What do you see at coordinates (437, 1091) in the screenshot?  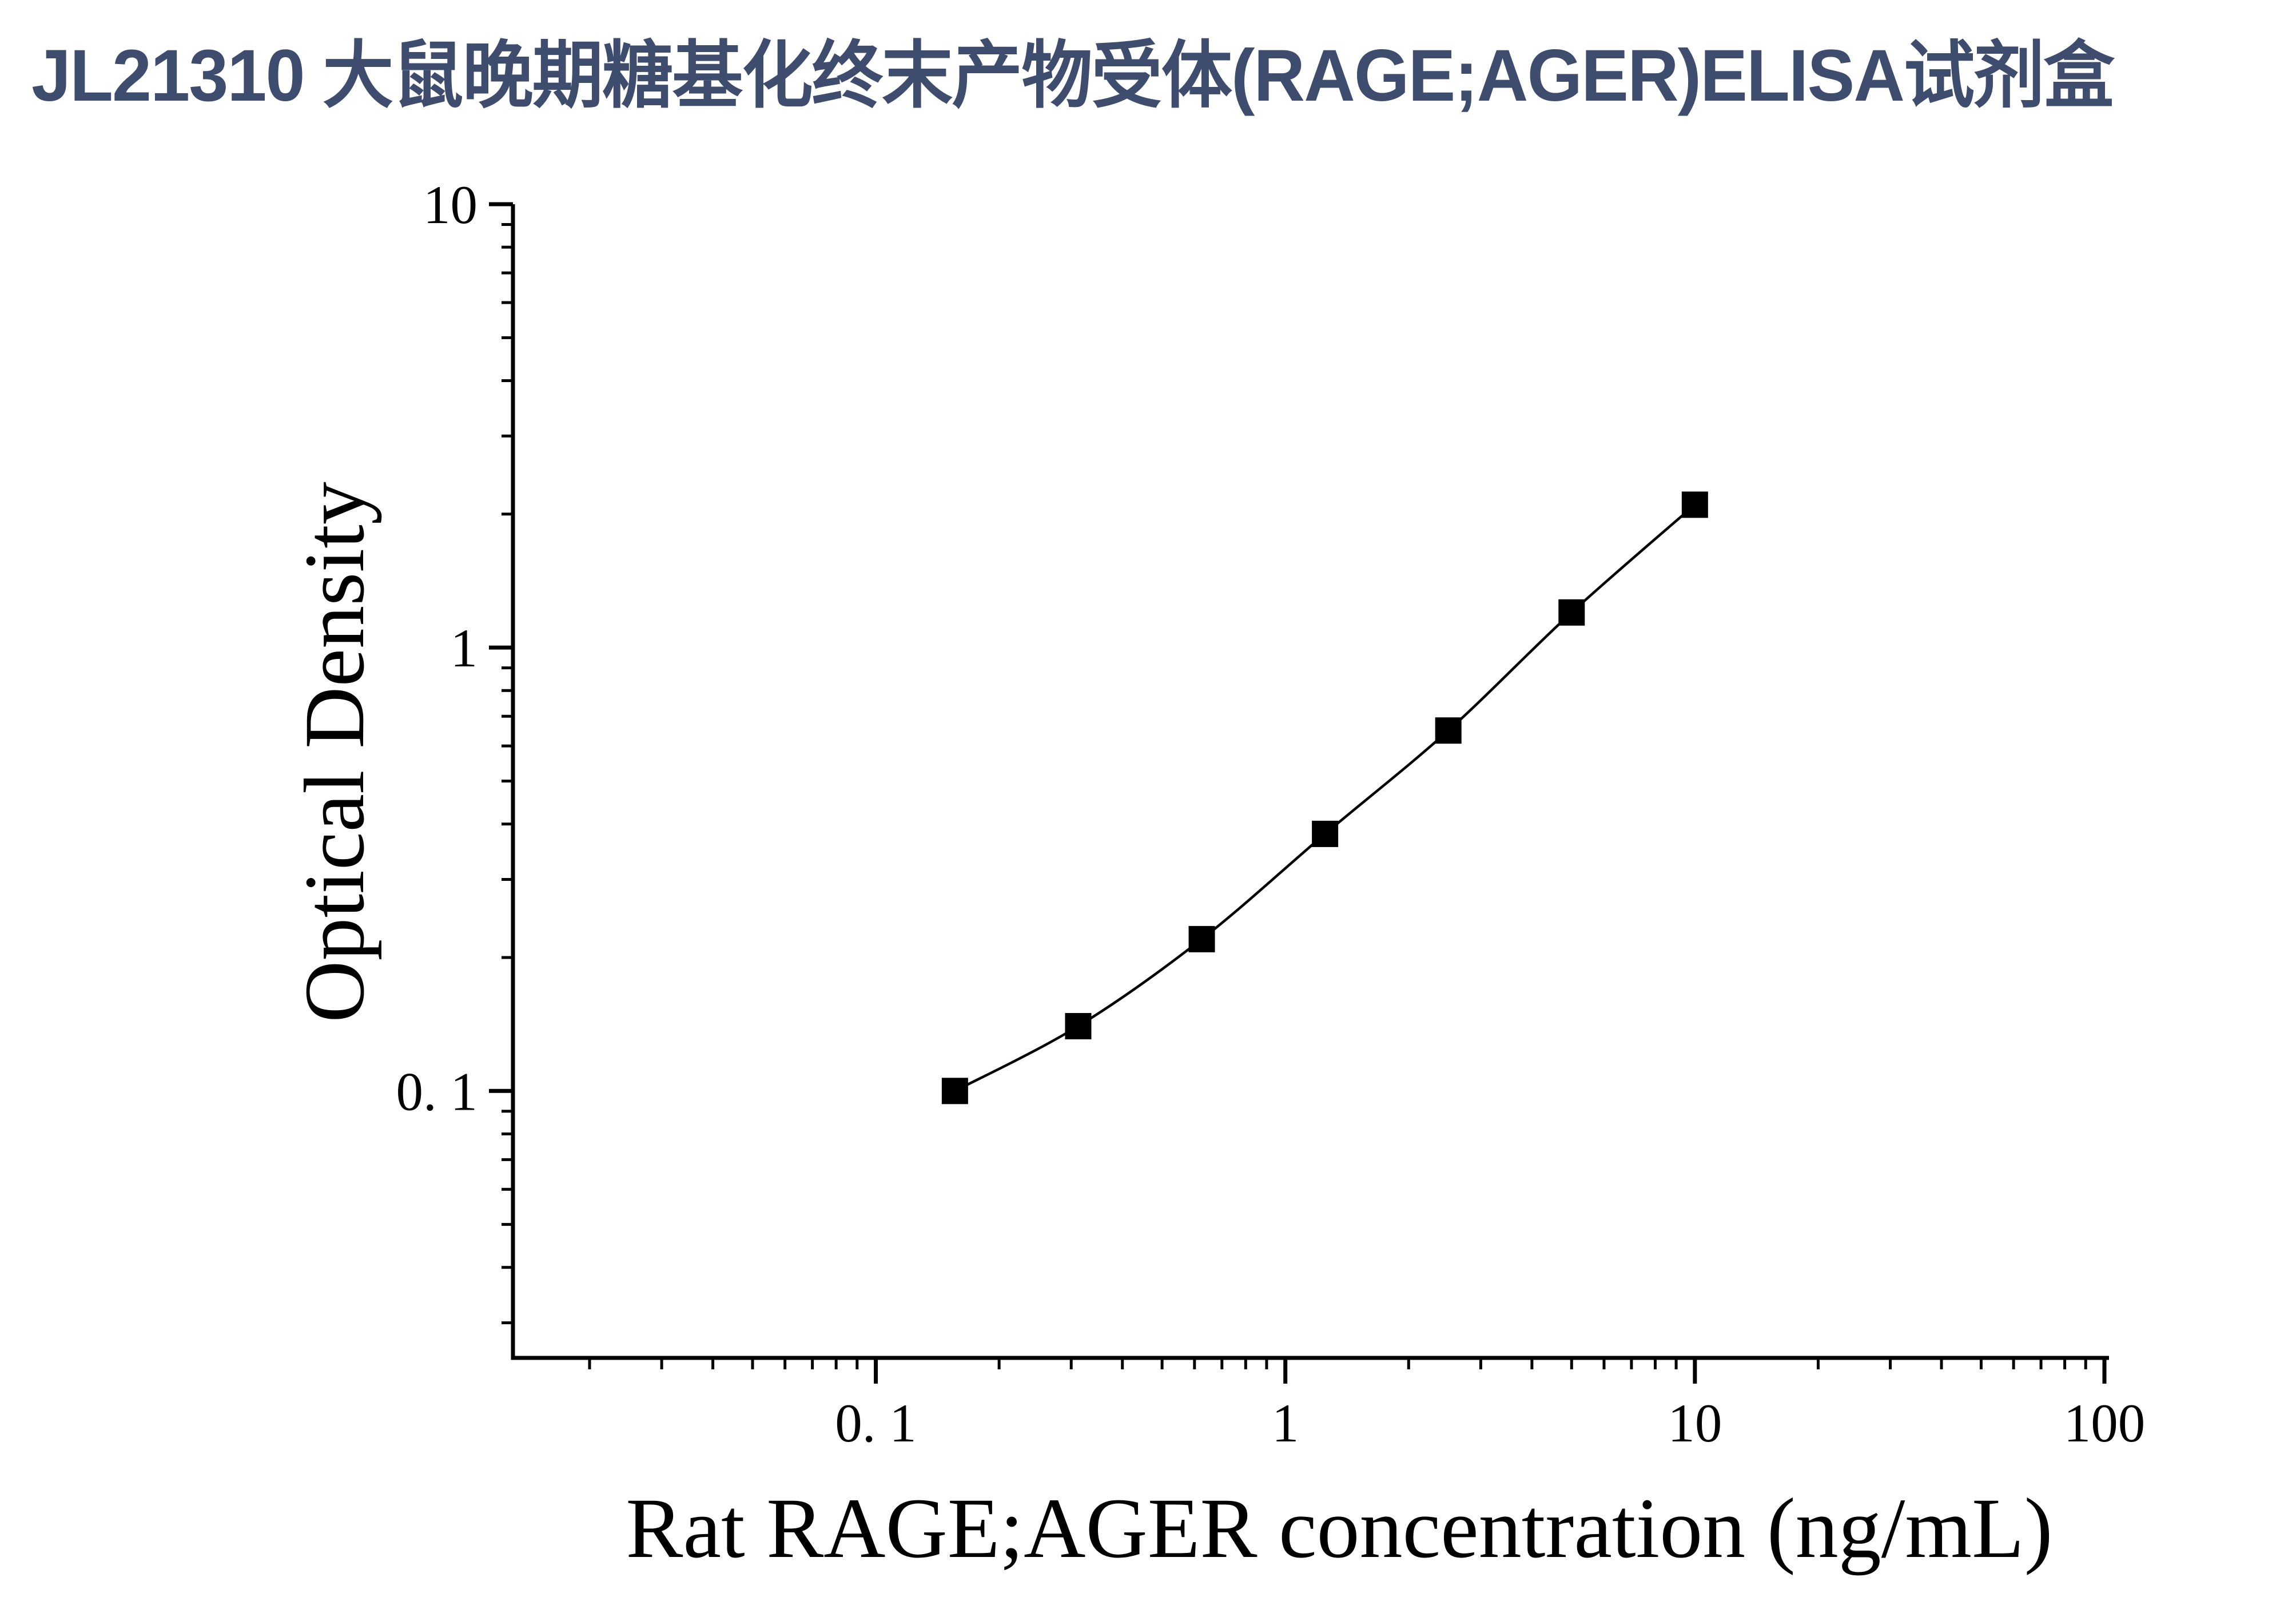 I see `y-tick-label: 0. 1` at bounding box center [437, 1091].